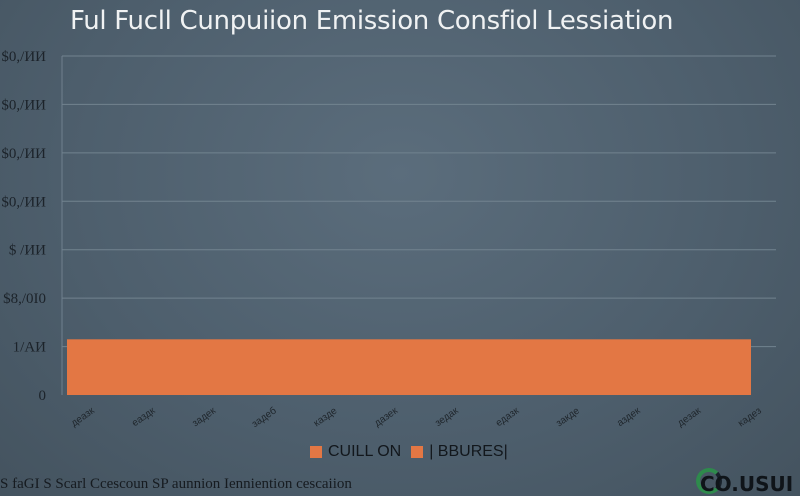 The height and width of the screenshot is (496, 800). I want to click on y-tick-label-6: $0,/ИИ, so click(23, 105).